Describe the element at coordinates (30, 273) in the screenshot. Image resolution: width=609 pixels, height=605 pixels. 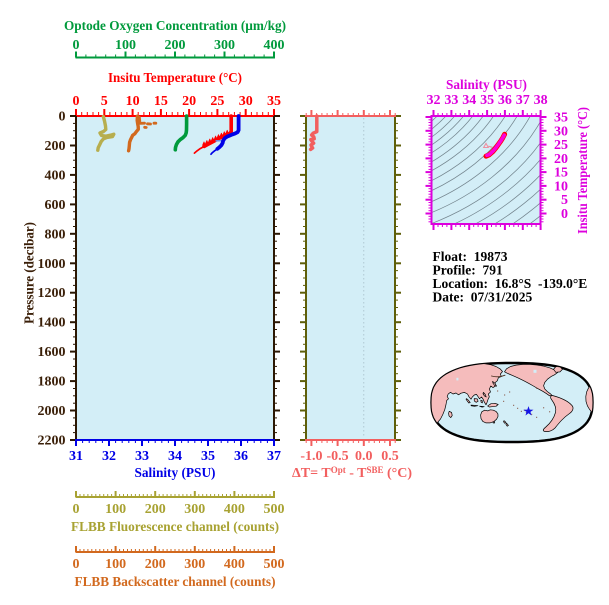
I see `svg-text: Pressure (decibar)` at that location.